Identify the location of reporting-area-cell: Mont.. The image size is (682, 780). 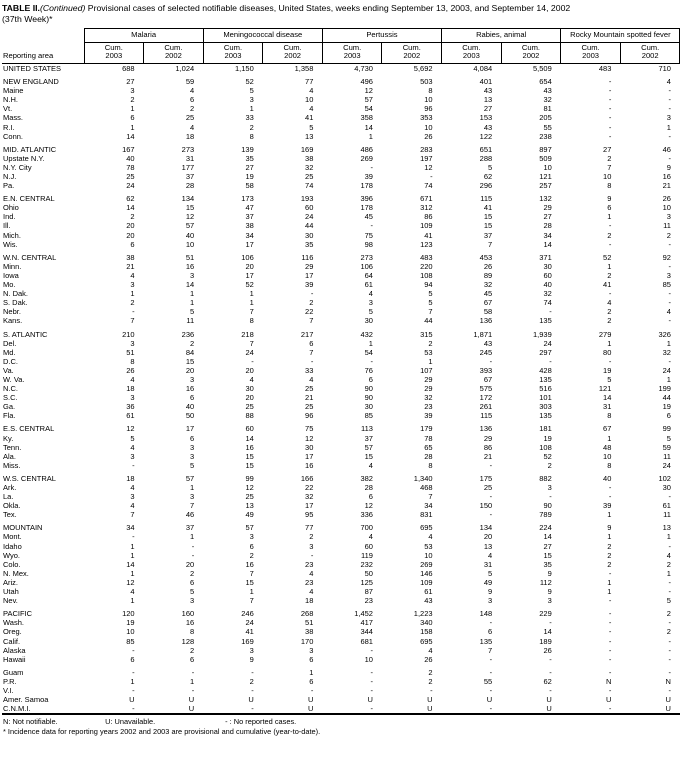
(12, 537).